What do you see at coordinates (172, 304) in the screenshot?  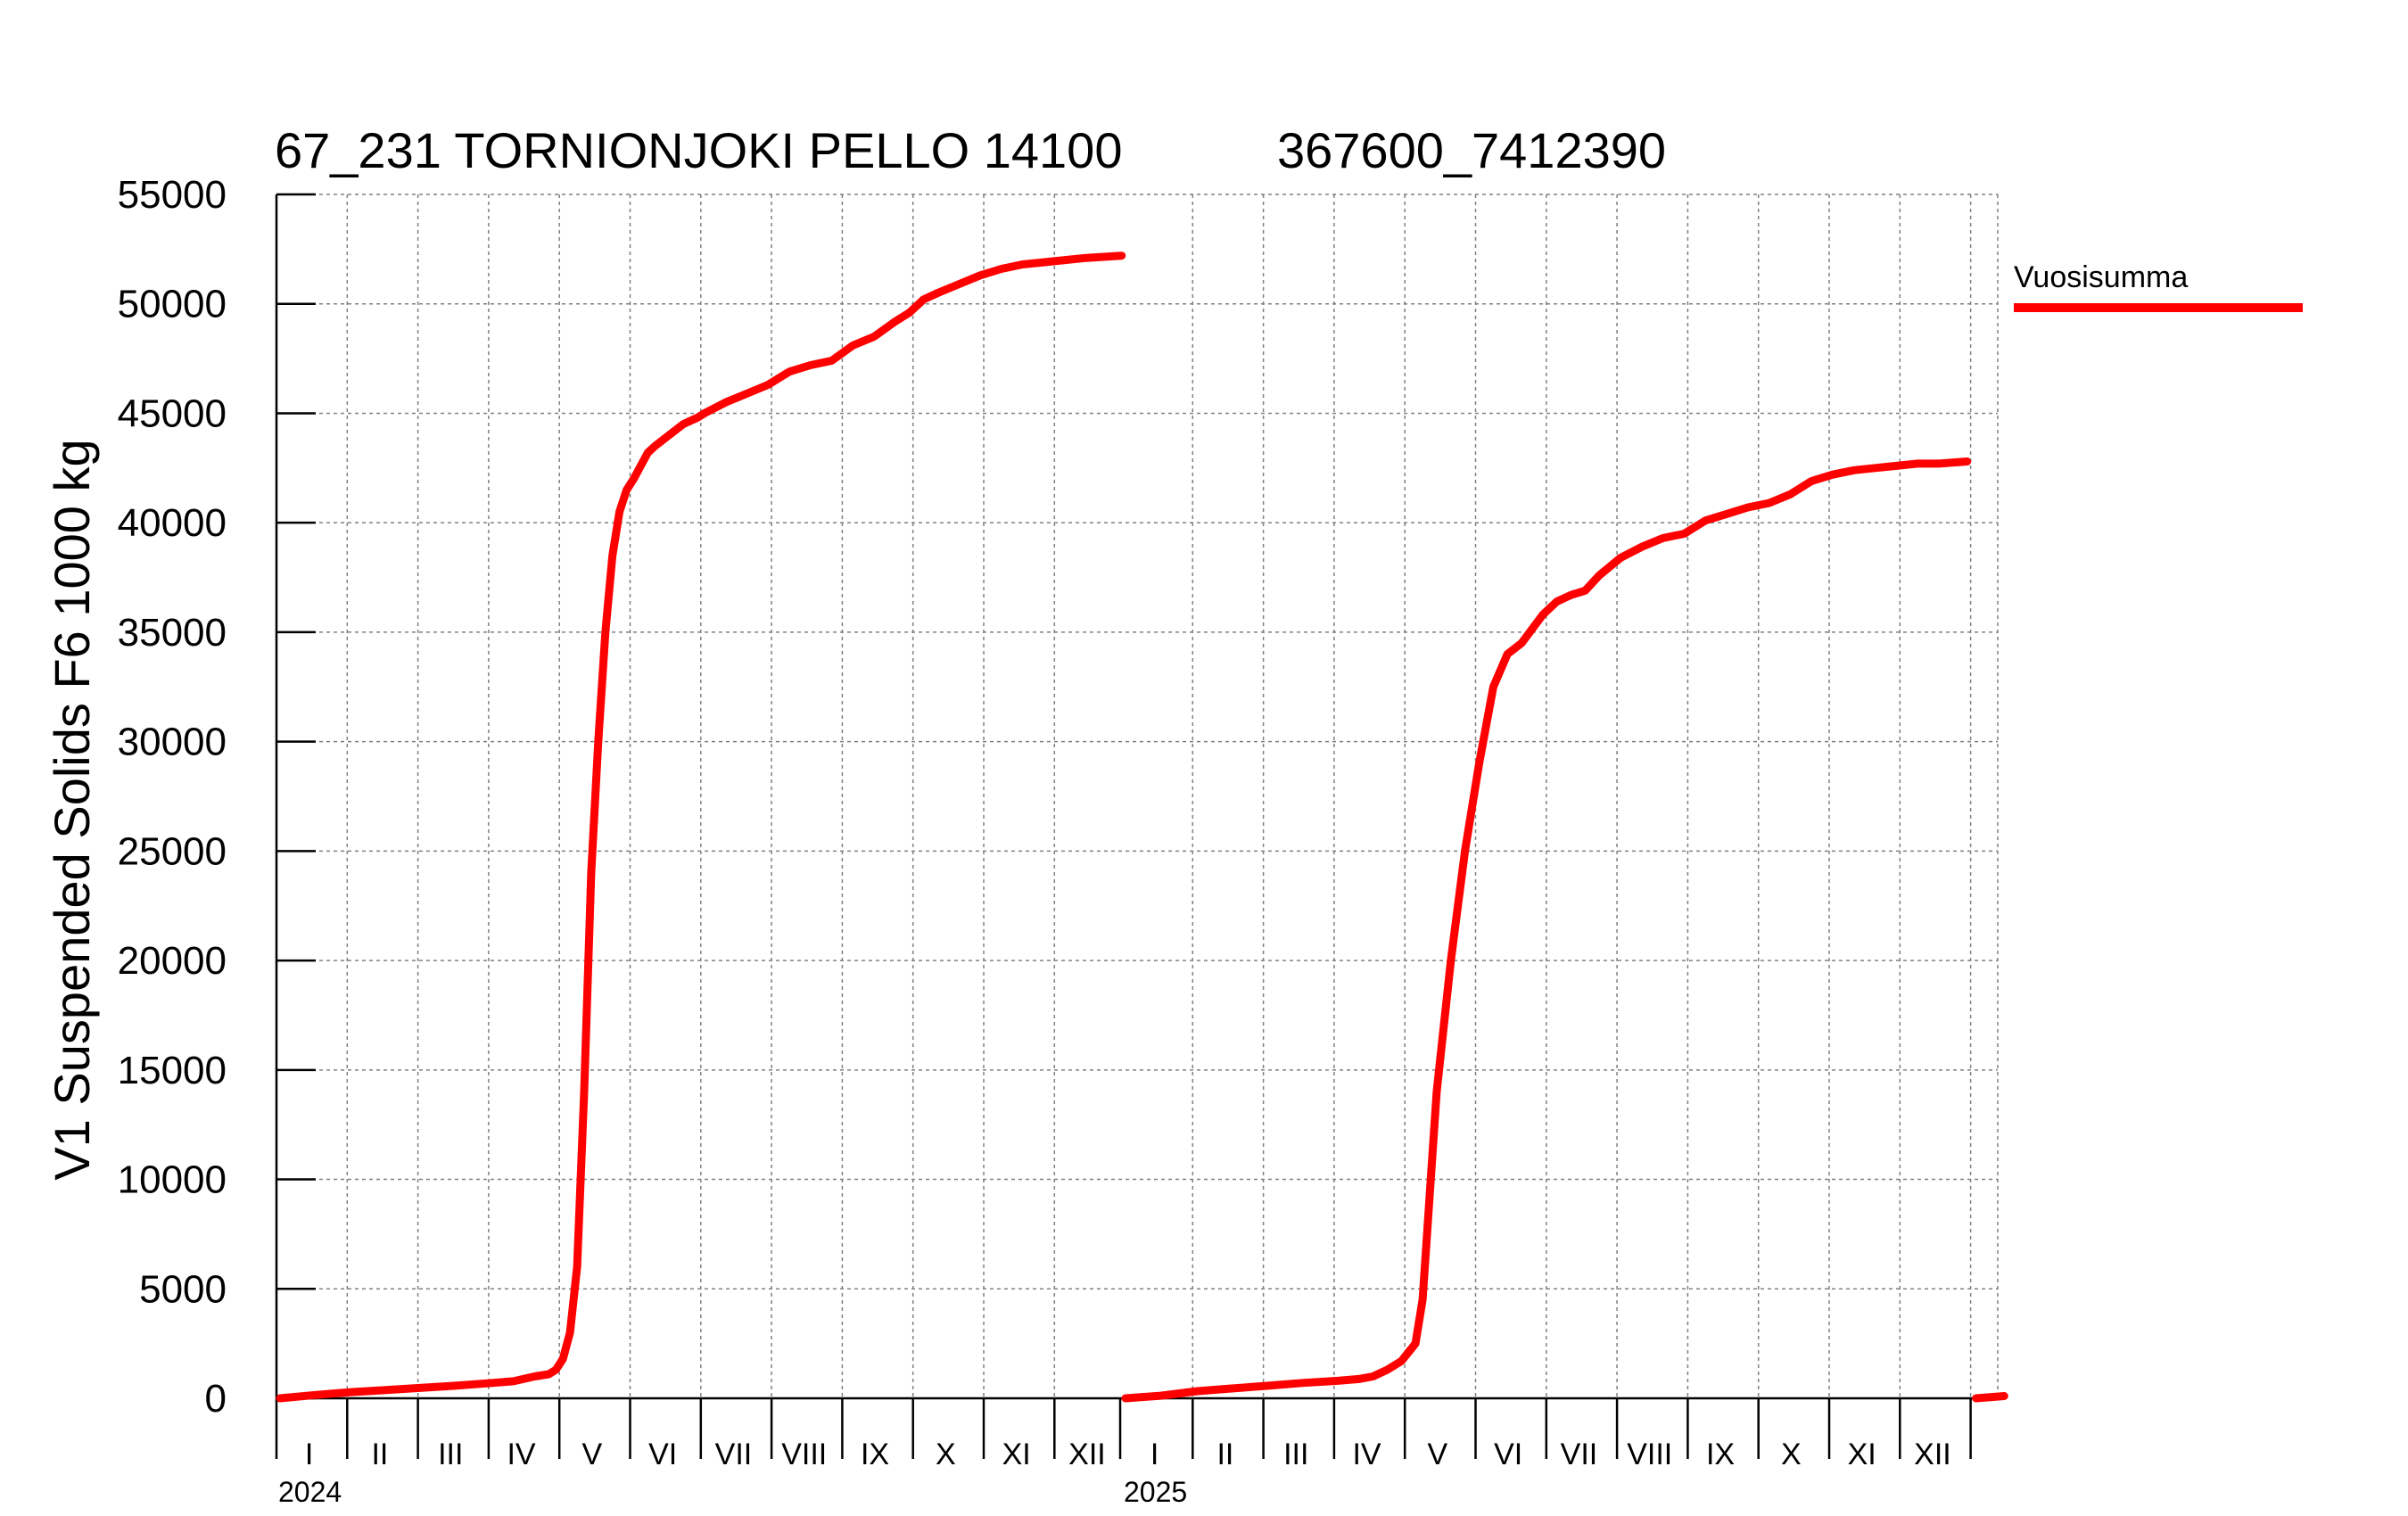 I see `y-tick-label: 50000` at bounding box center [172, 304].